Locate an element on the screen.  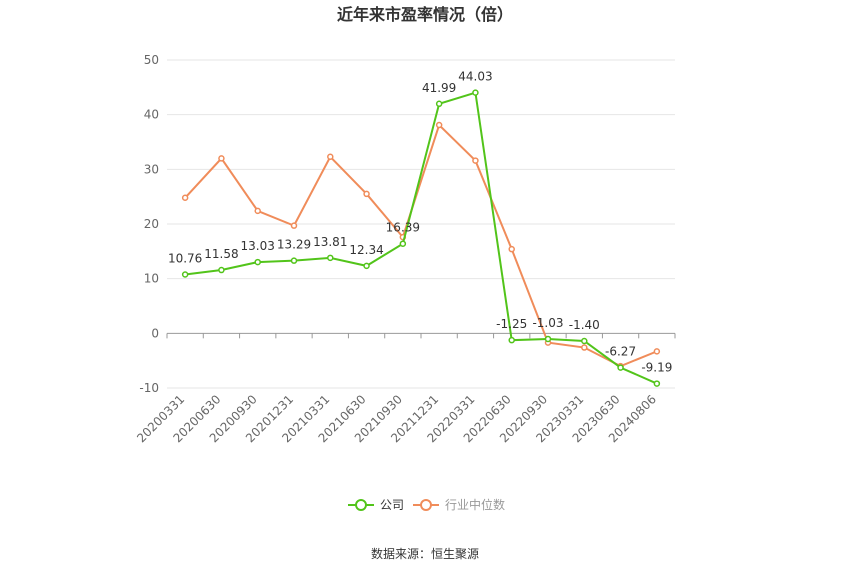
legend-marker-industry is located at coordinates (426, 505).